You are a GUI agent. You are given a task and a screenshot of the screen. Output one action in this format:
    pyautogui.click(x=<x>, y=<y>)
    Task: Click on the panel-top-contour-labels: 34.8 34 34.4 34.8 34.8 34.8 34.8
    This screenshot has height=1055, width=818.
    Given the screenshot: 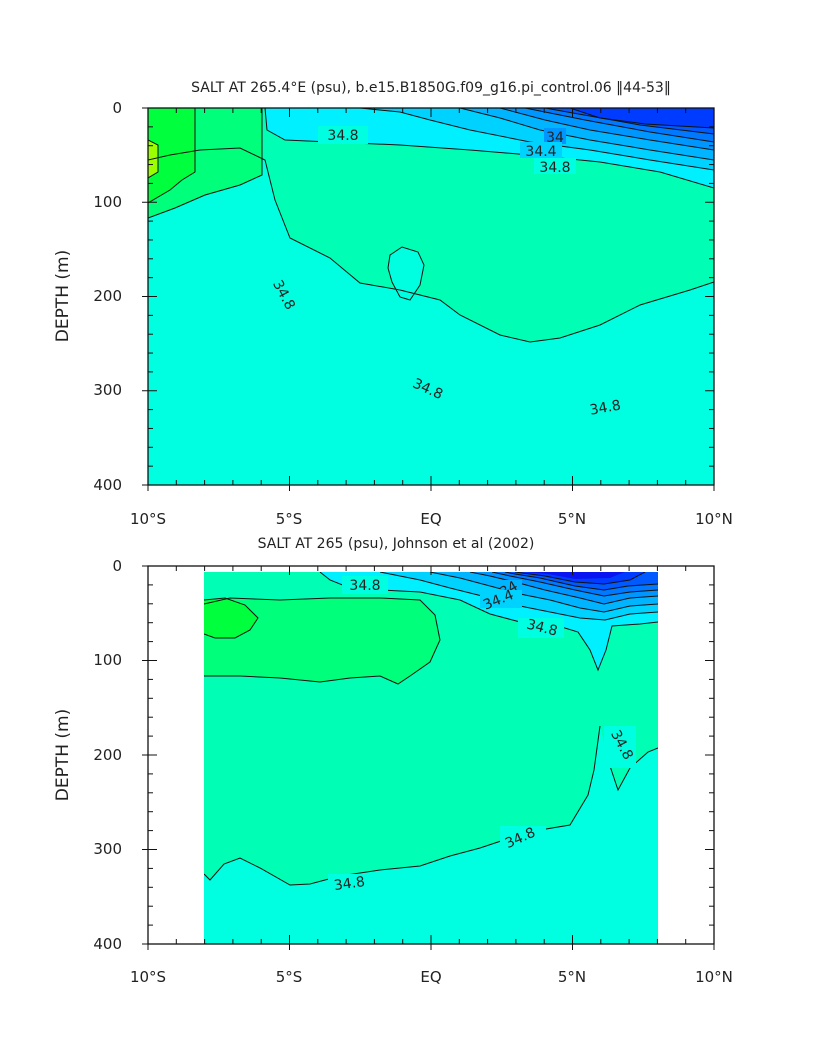 What is the action you would take?
    pyautogui.click(x=448, y=272)
    